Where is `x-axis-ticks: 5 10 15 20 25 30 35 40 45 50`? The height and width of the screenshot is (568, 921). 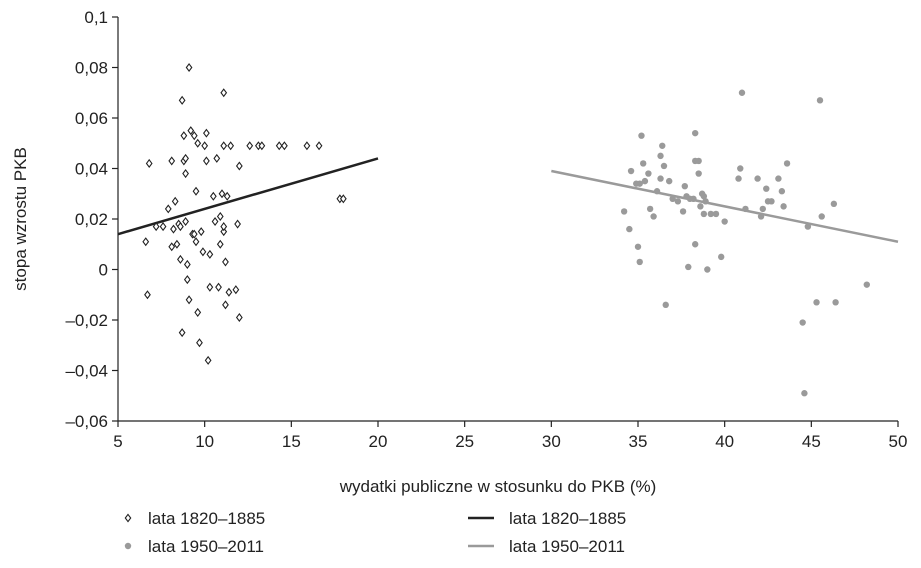
x-axis-ticks: 5 10 15 20 25 30 35 40 45 50 is located at coordinates (510, 436).